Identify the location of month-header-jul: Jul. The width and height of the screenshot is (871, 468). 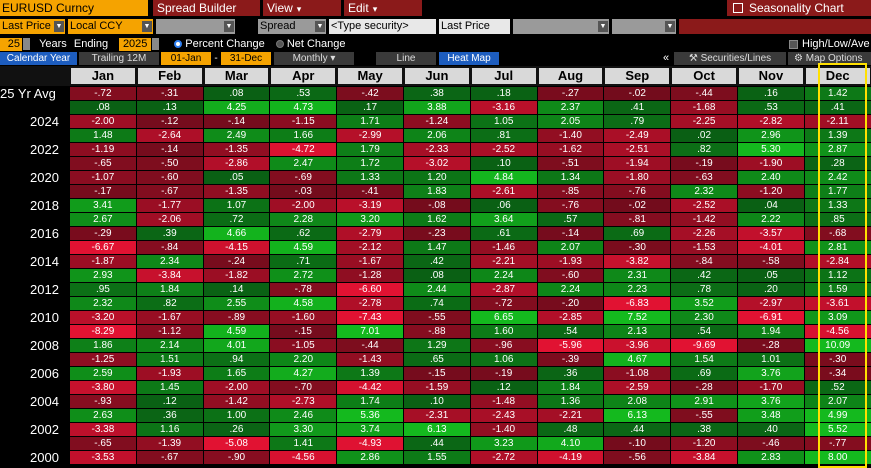
(503, 76).